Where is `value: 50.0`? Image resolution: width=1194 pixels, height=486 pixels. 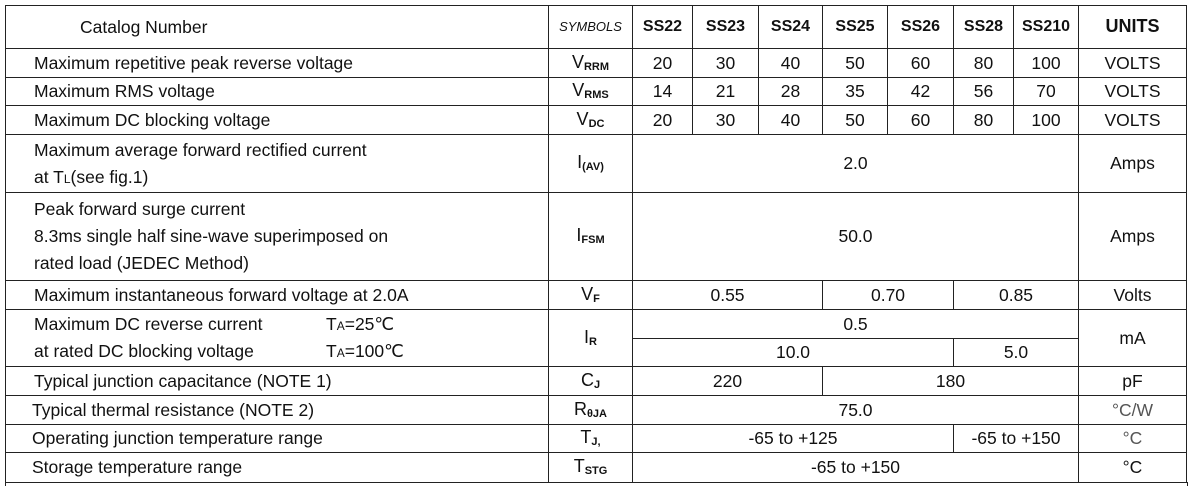
value: 50.0 is located at coordinates (855, 236).